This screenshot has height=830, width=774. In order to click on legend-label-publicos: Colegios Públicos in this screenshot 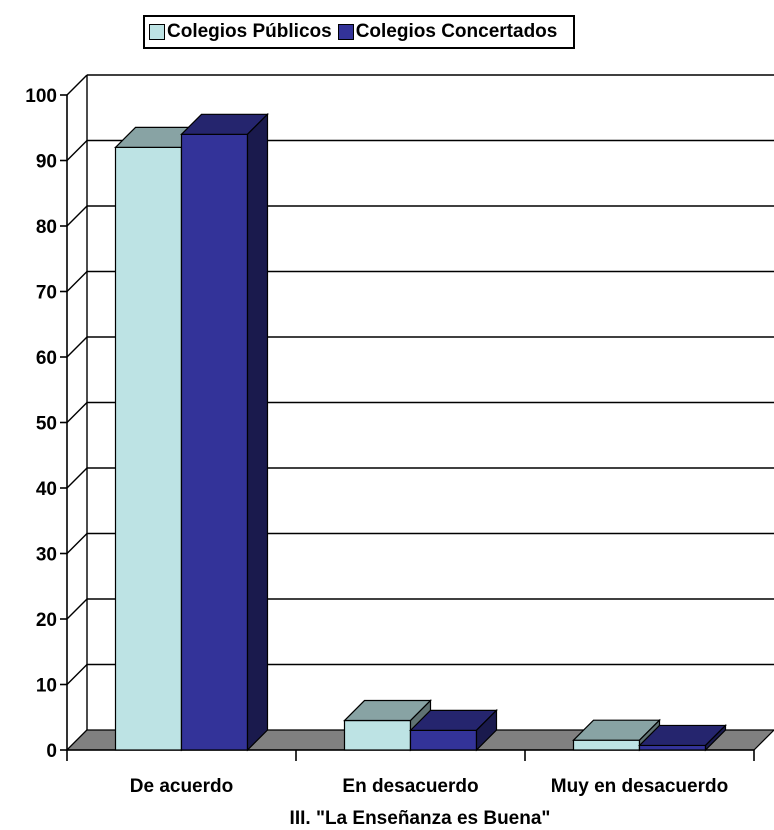, I will do `click(249, 31)`.